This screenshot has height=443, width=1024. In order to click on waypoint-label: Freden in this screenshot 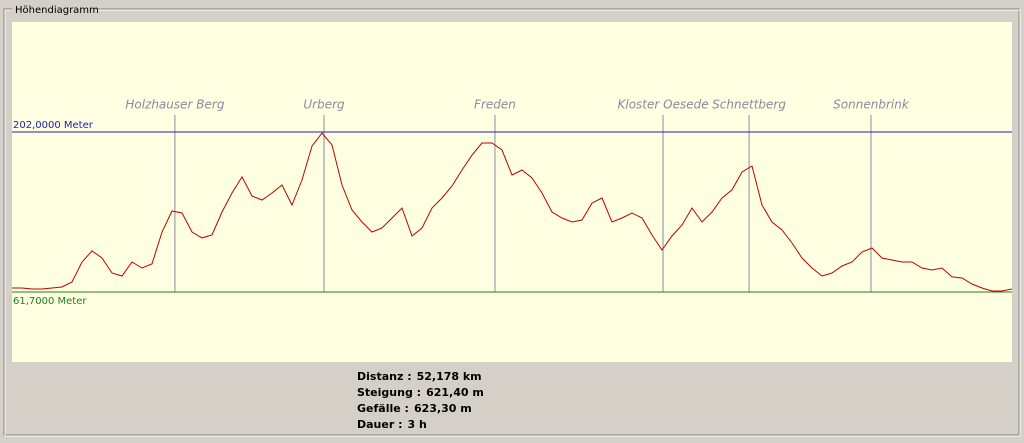, I will do `click(495, 105)`.